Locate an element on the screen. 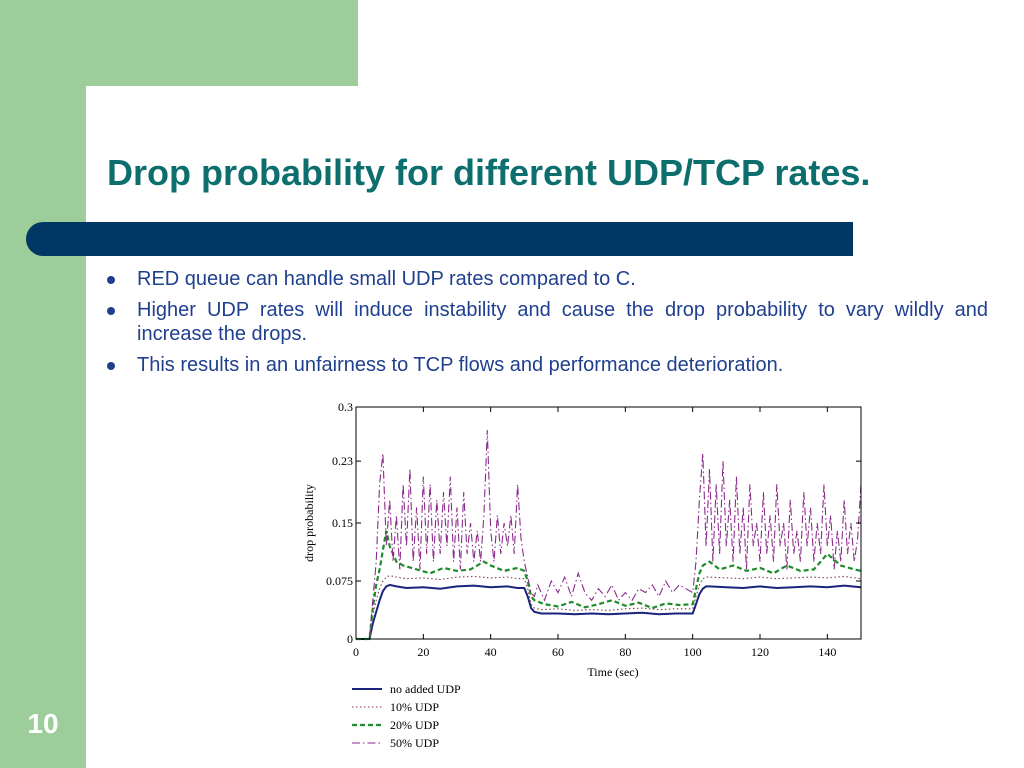  slide-number: 10 is located at coordinates (43, 723).